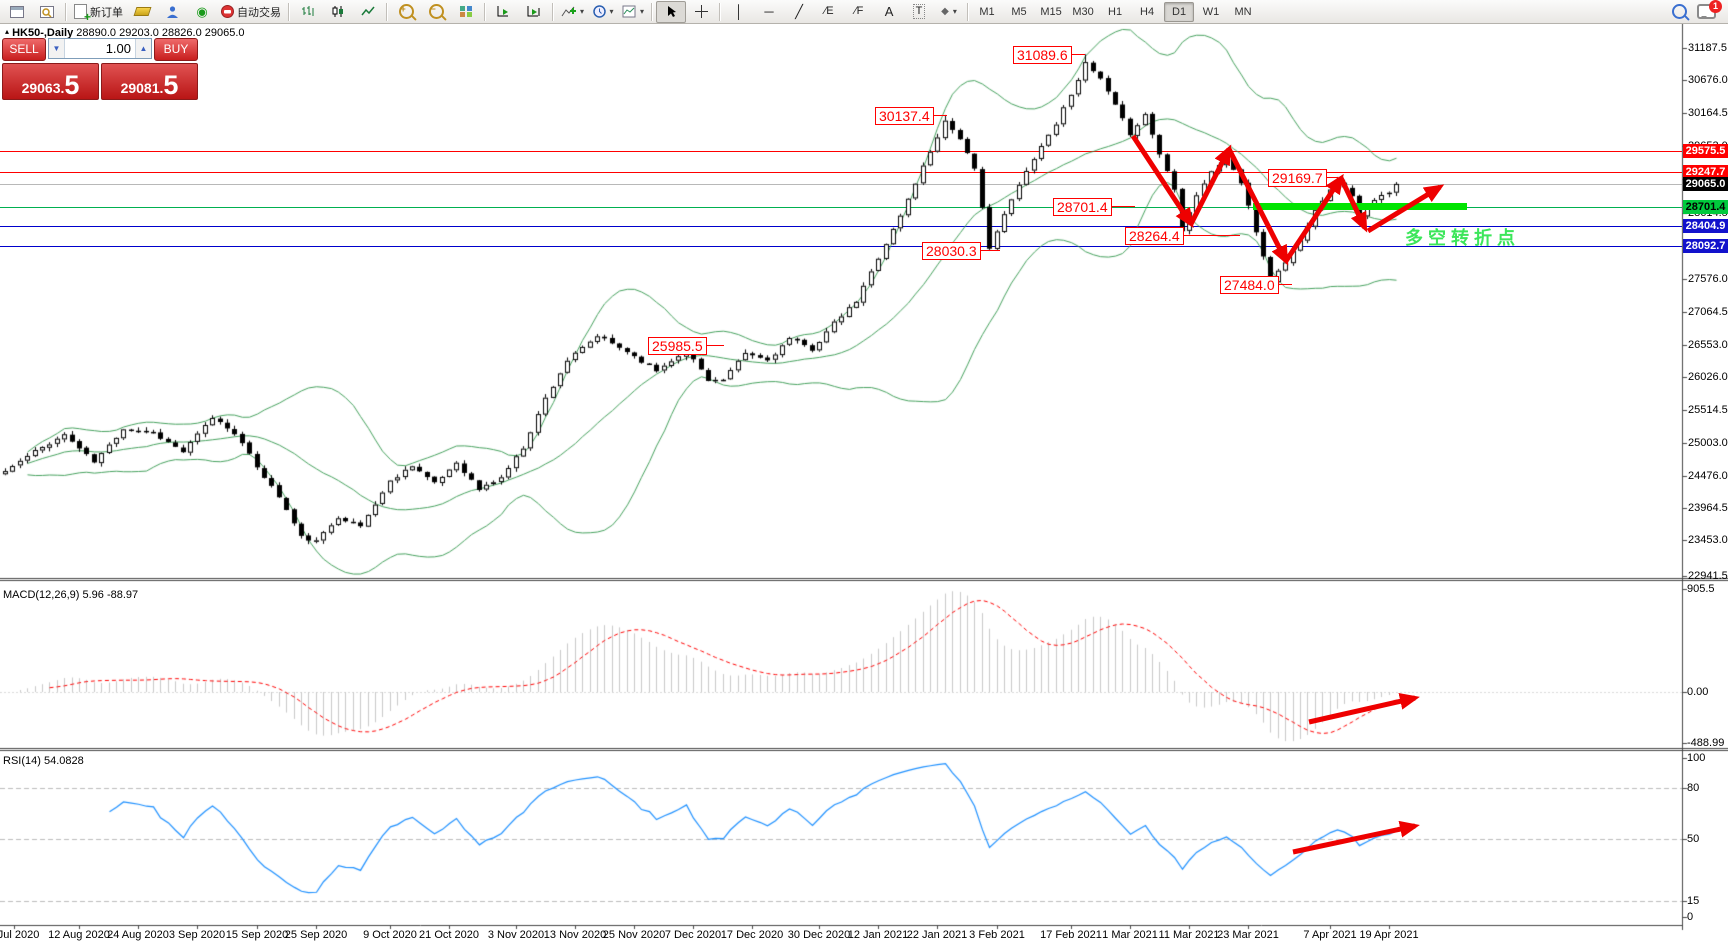 This screenshot has height=942, width=1728. Describe the element at coordinates (72, 85) in the screenshot. I see `sell-price-pip: 5` at that location.